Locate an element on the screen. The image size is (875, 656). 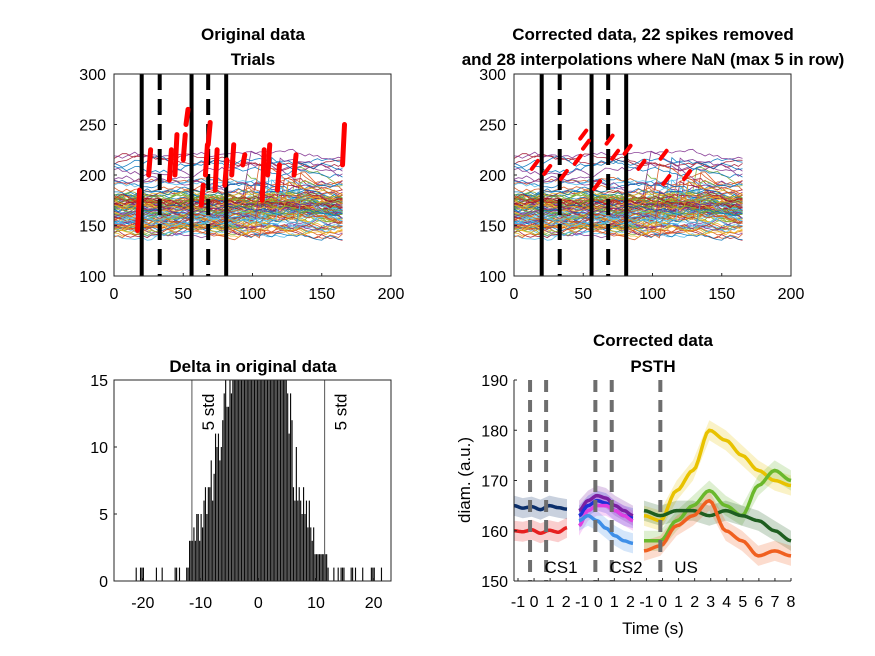
psth-error-band is located at coordinates (606, 515).